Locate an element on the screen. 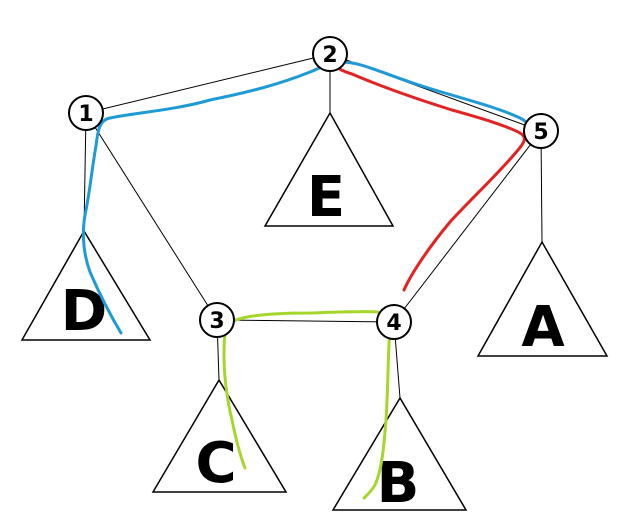 Image resolution: width=634 pixels, height=529 pixels. subtree-label-a: A is located at coordinates (543, 327).